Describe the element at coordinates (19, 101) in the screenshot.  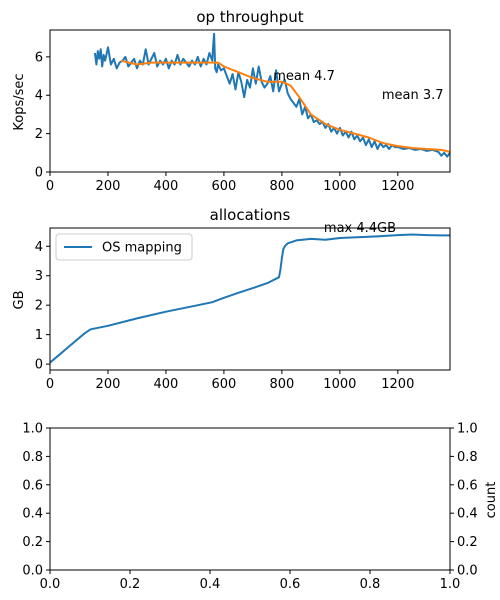
I see `throughput-ylabel: Kops/sec` at that location.